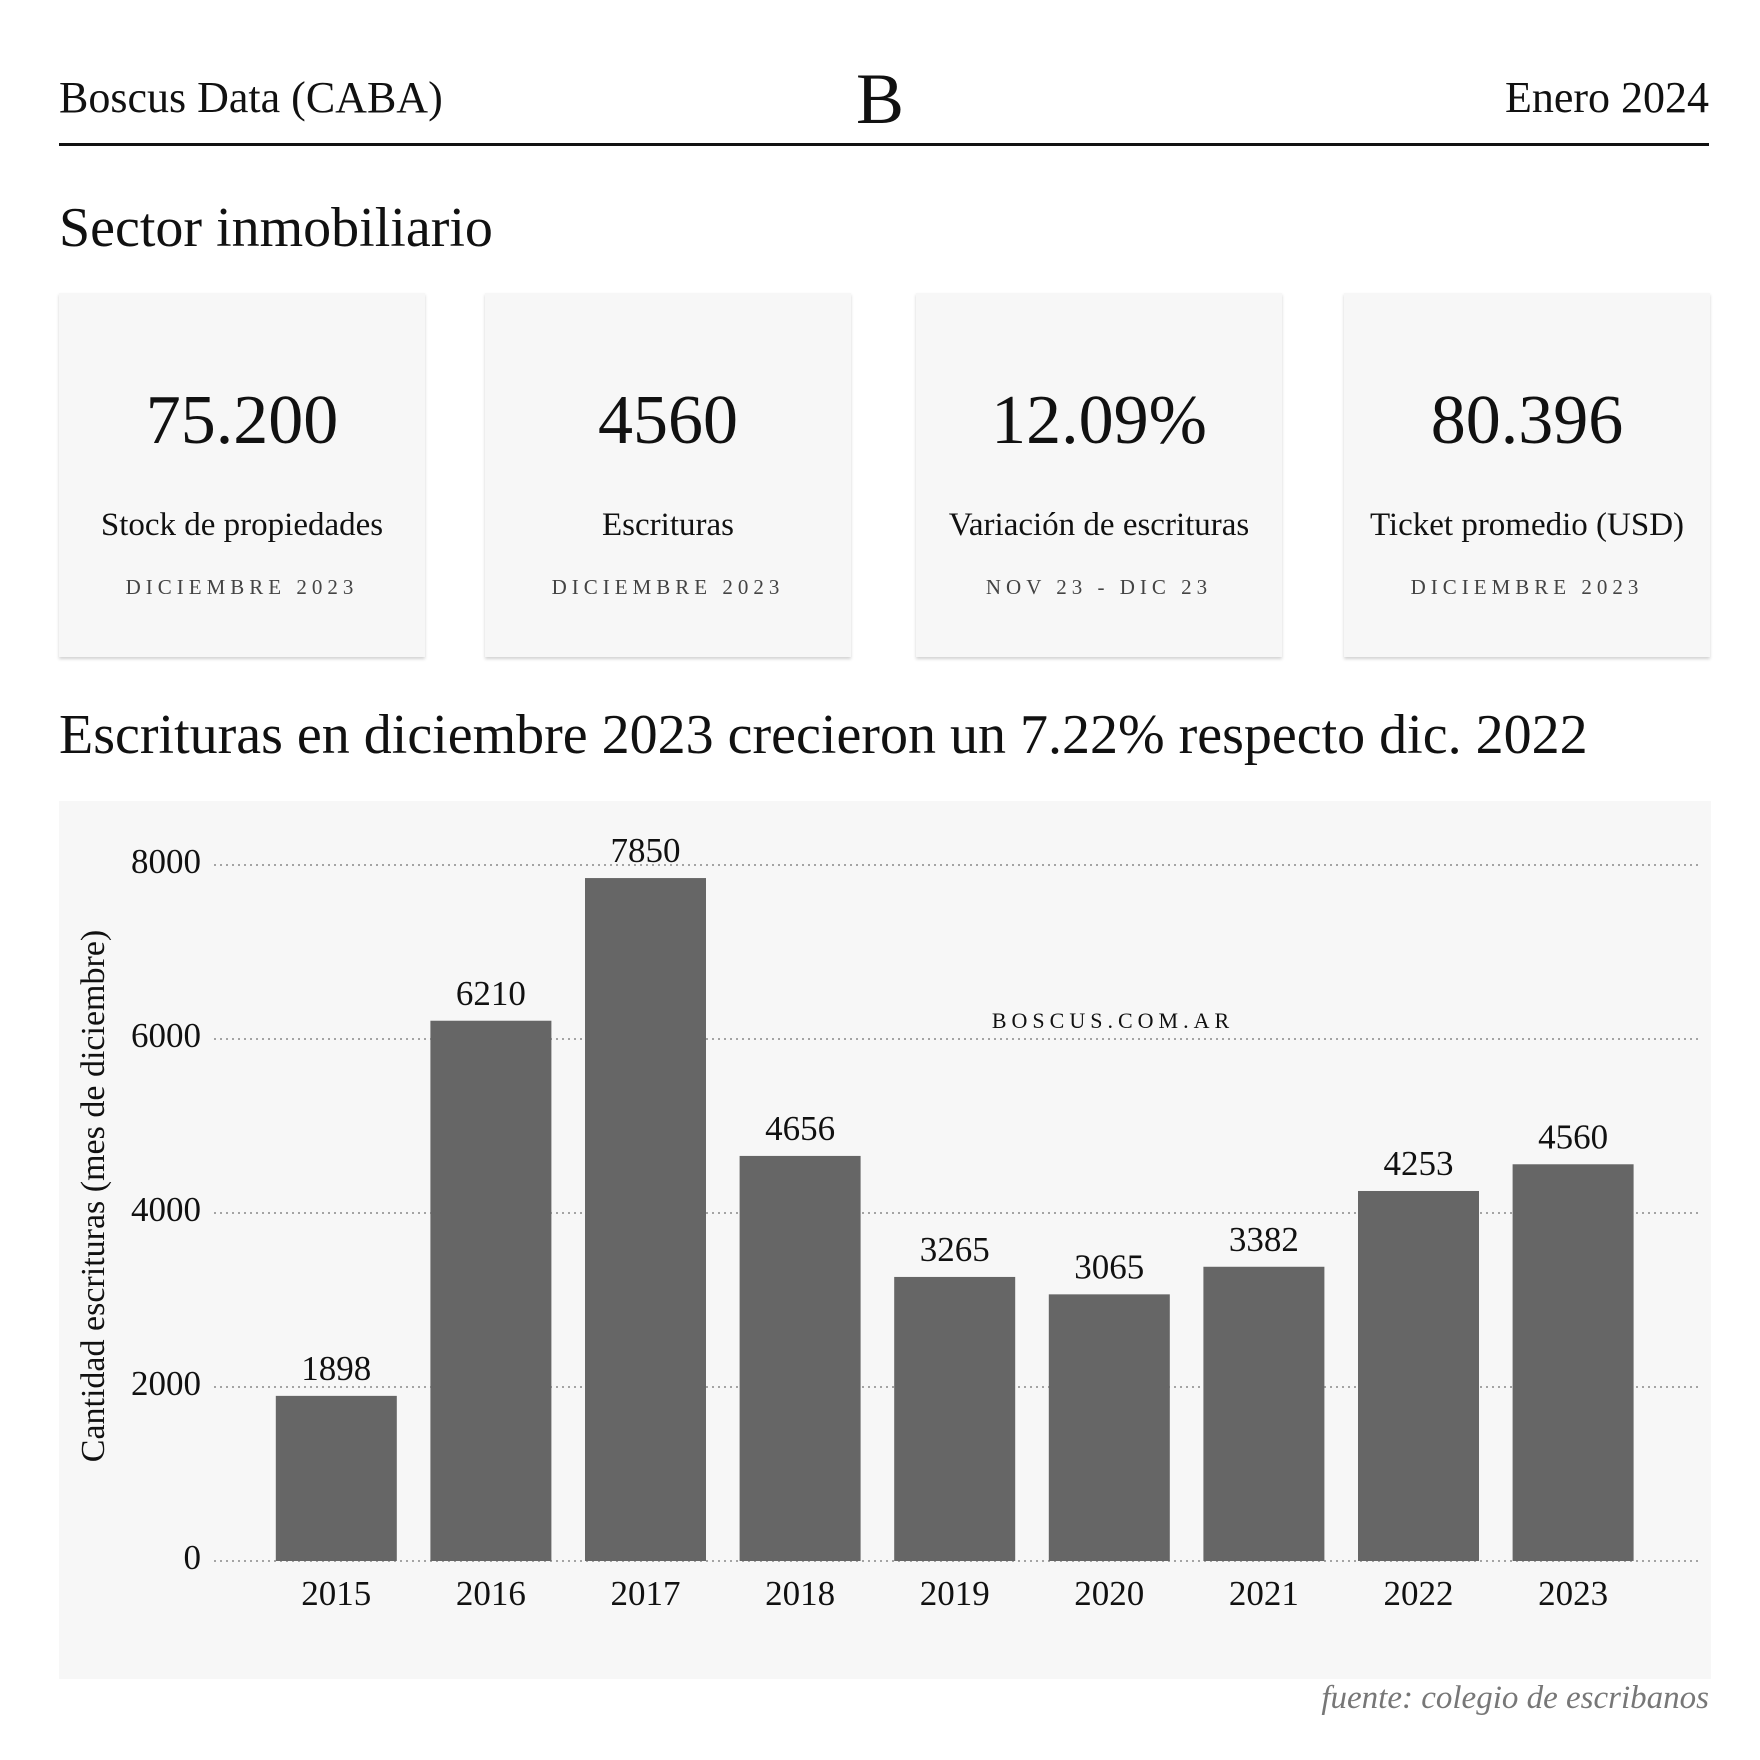  Describe the element at coordinates (1515, 1698) in the screenshot. I see `source: fuente: colegio de escribanos` at that location.